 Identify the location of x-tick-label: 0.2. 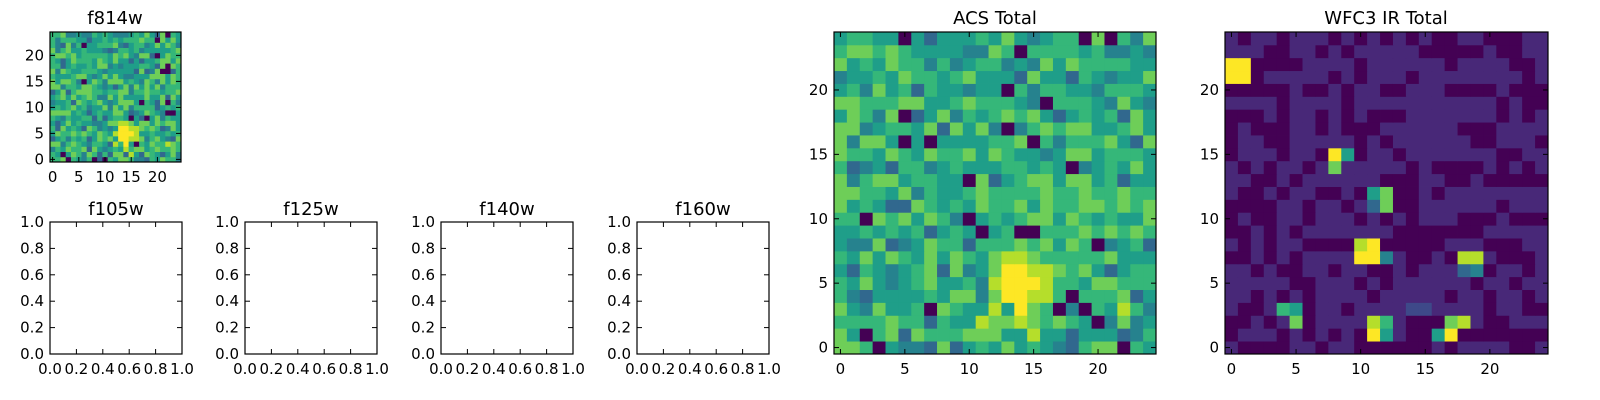
(663, 369).